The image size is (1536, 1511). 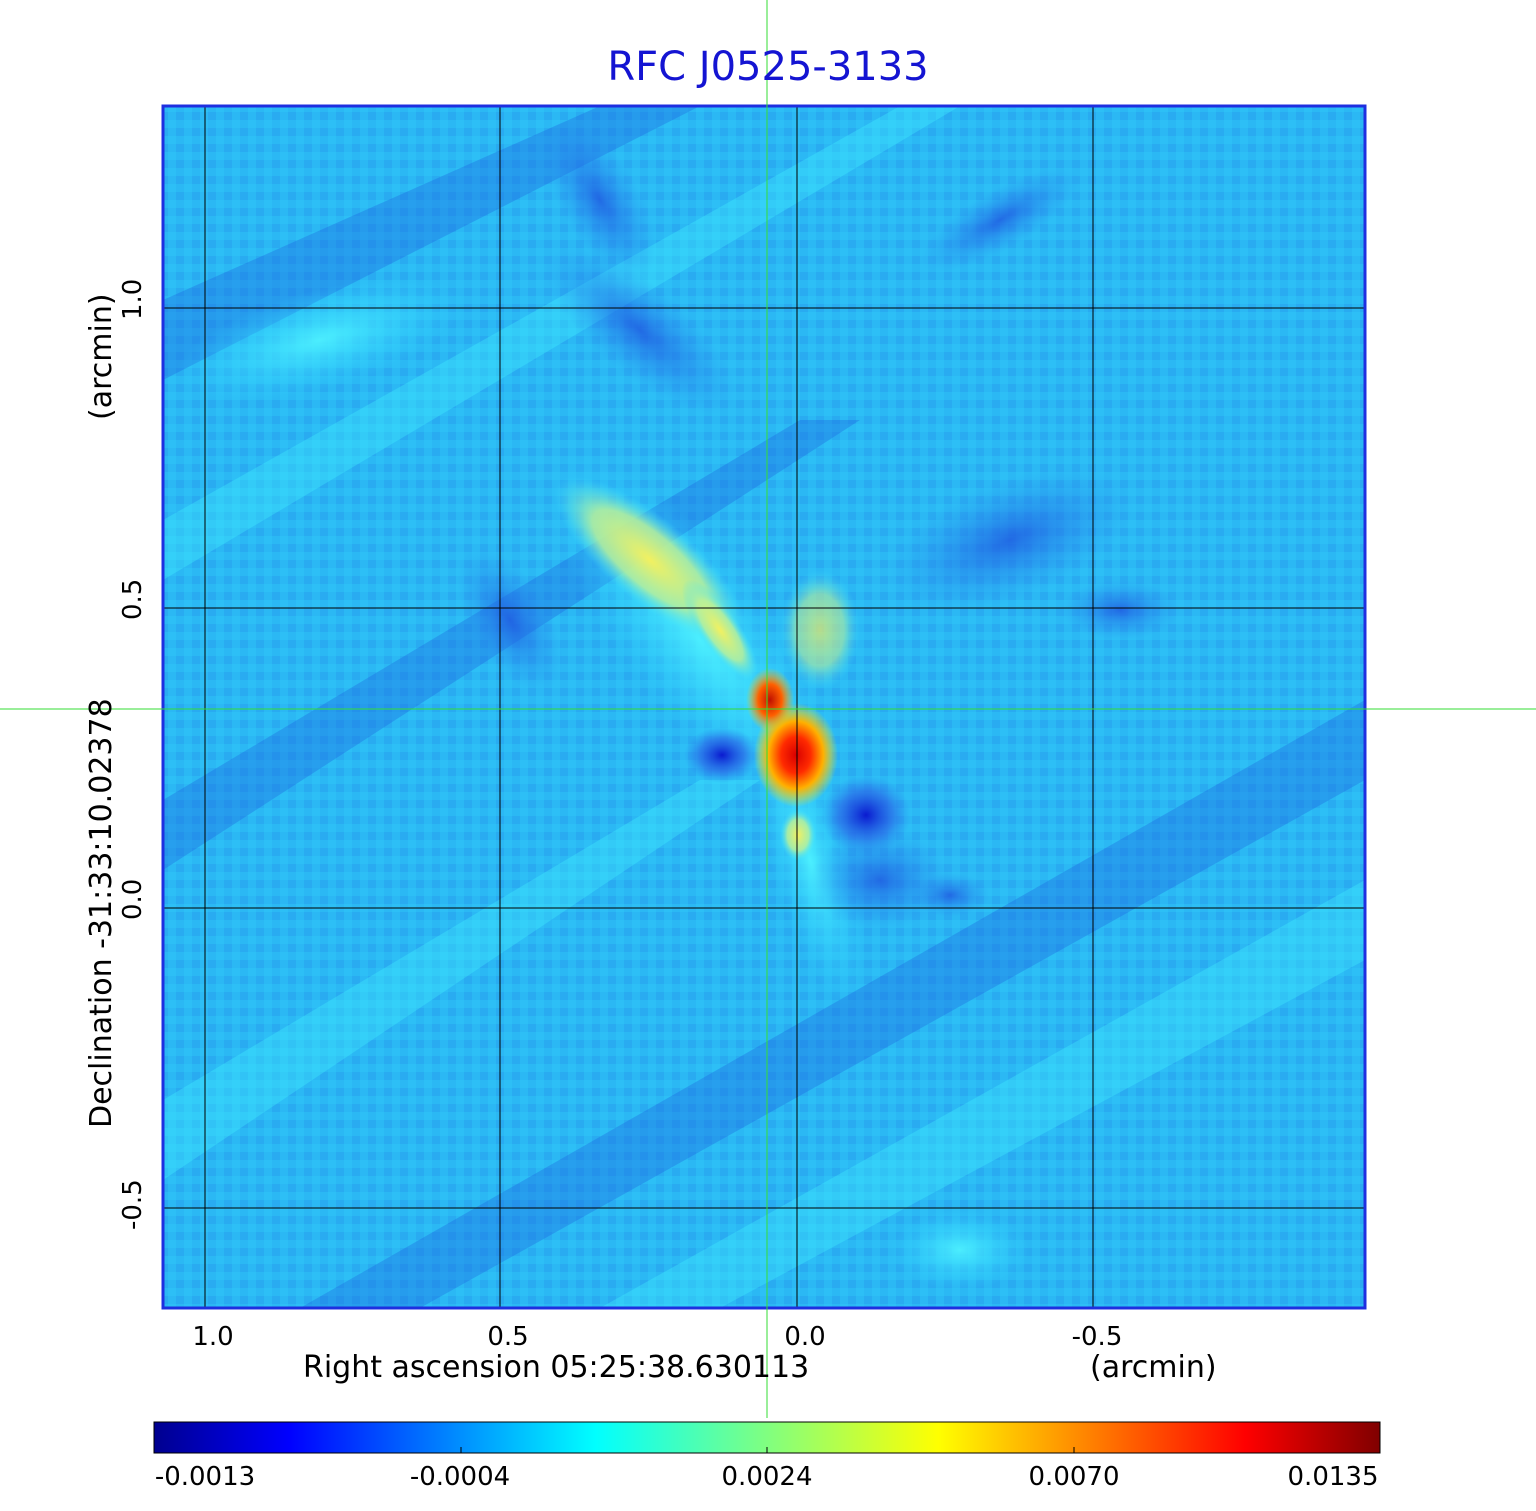 I want to click on x-tick-label: -0.5, so click(x=1097, y=1337).